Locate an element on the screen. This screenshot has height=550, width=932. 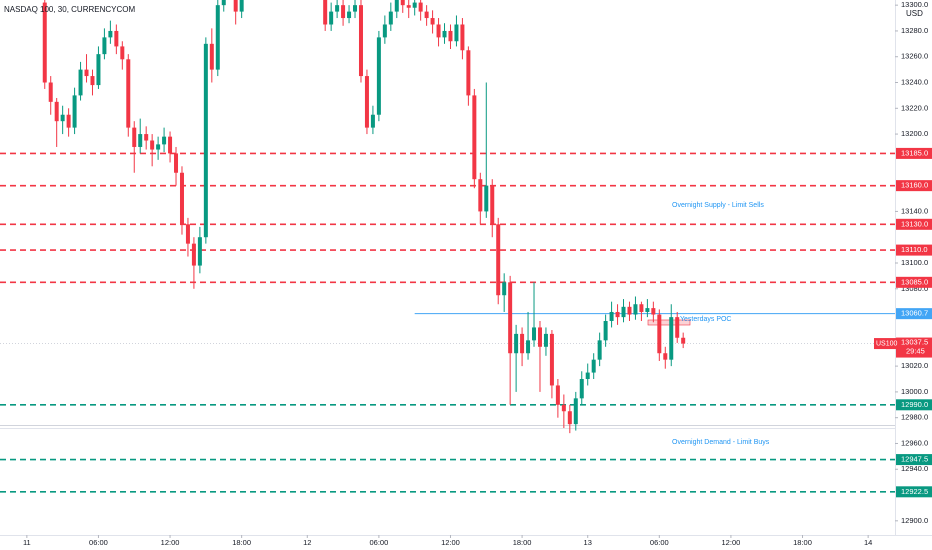
symbol-label: US100 is located at coordinates (887, 343).